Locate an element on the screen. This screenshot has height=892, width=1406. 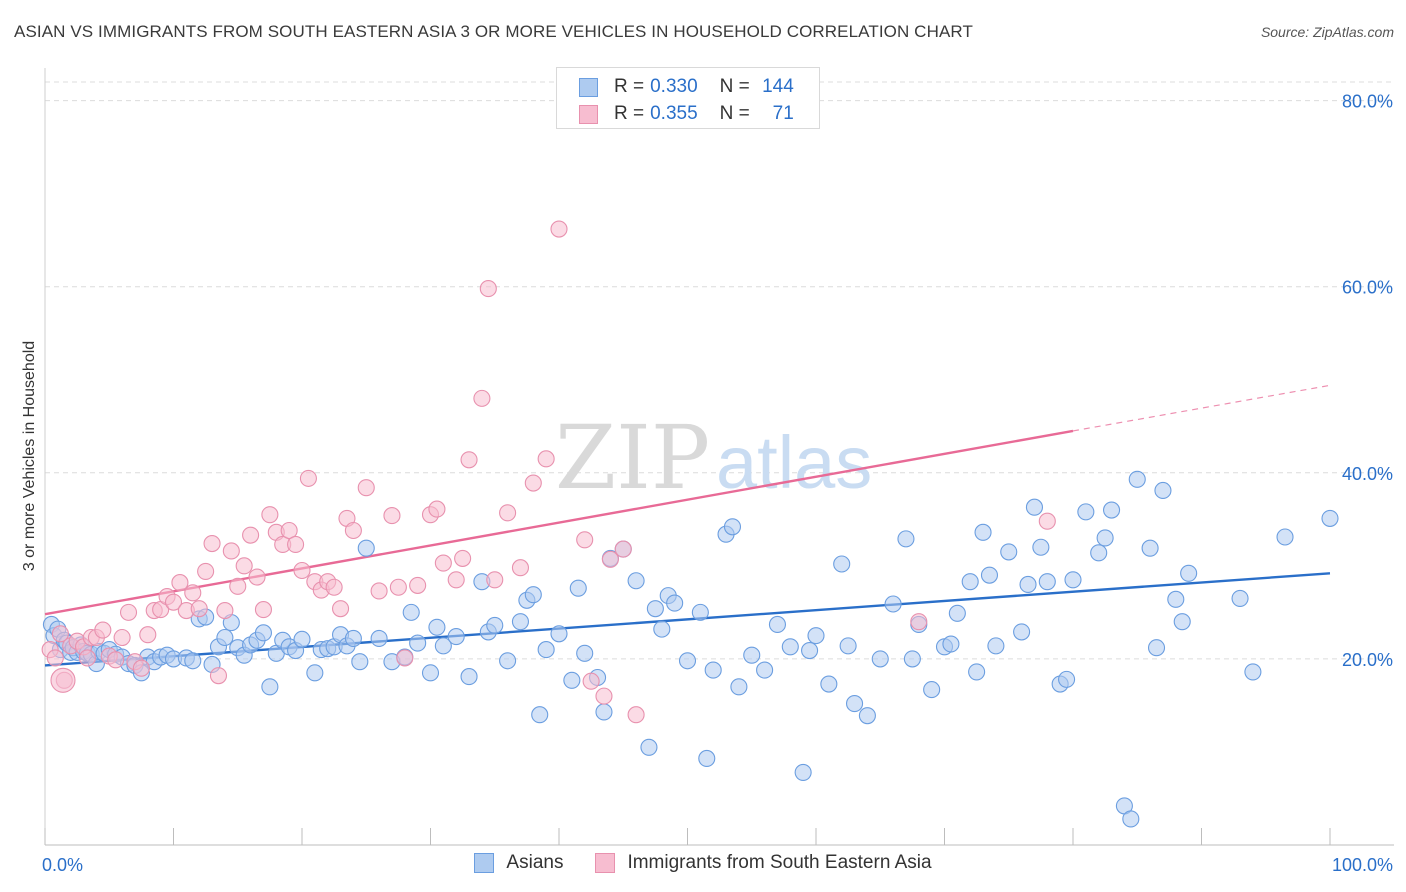
legend-r-value: 0.355 is located at coordinates (674, 113).